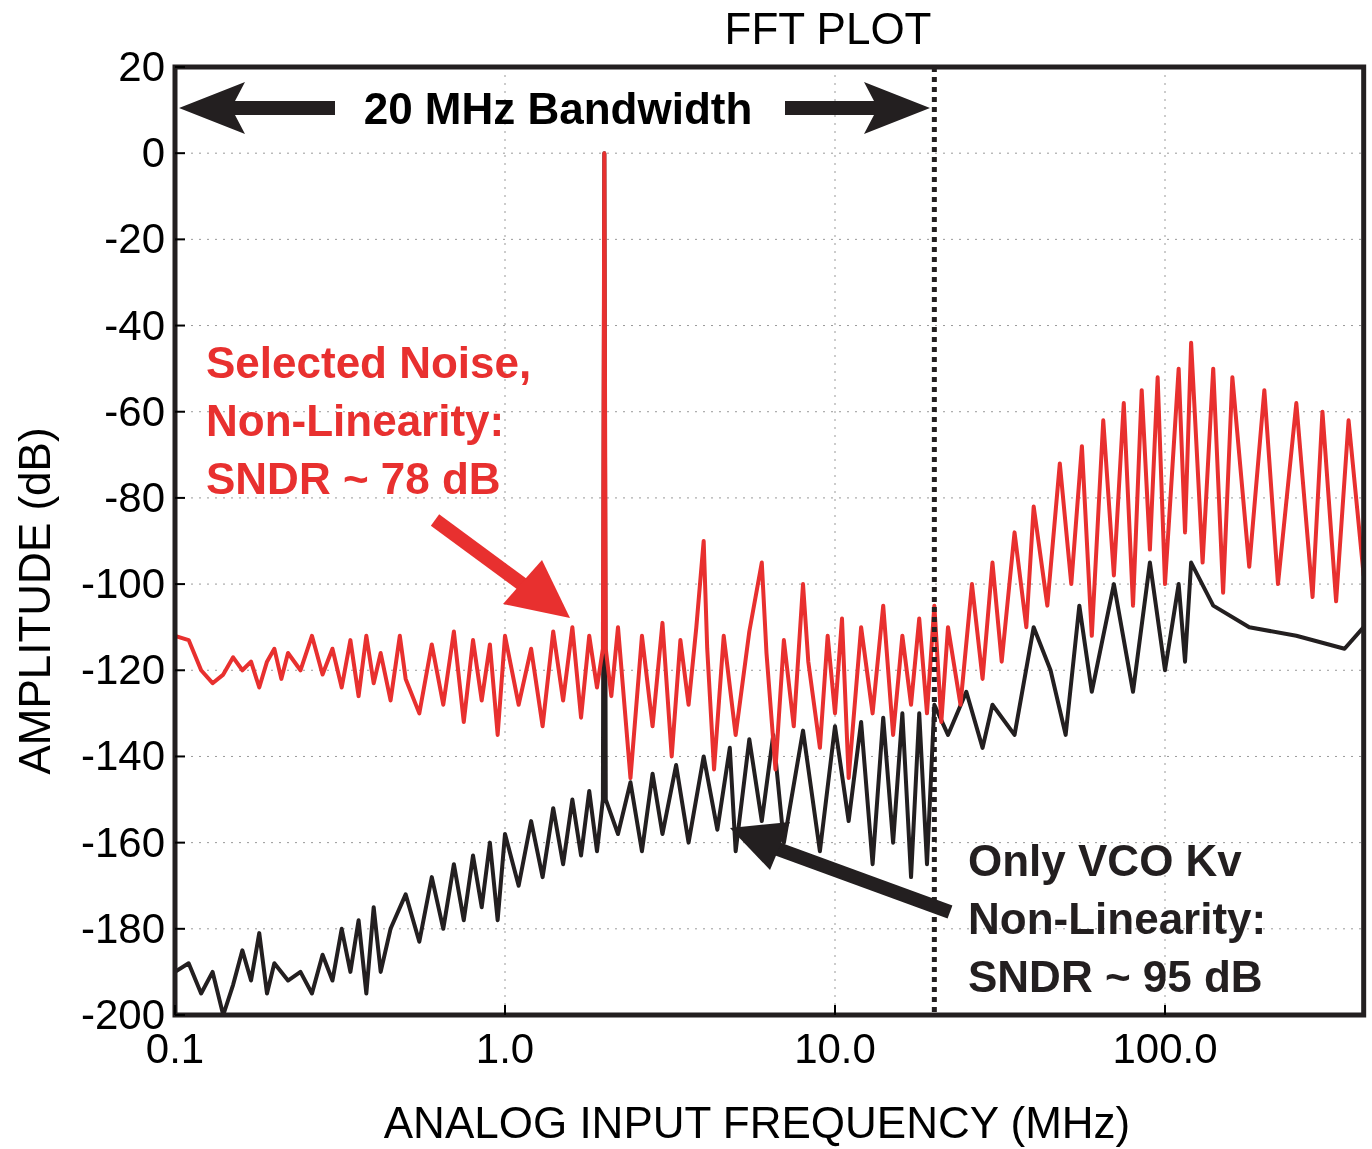  I want to click on y-tick-label: -160, so click(122, 842).